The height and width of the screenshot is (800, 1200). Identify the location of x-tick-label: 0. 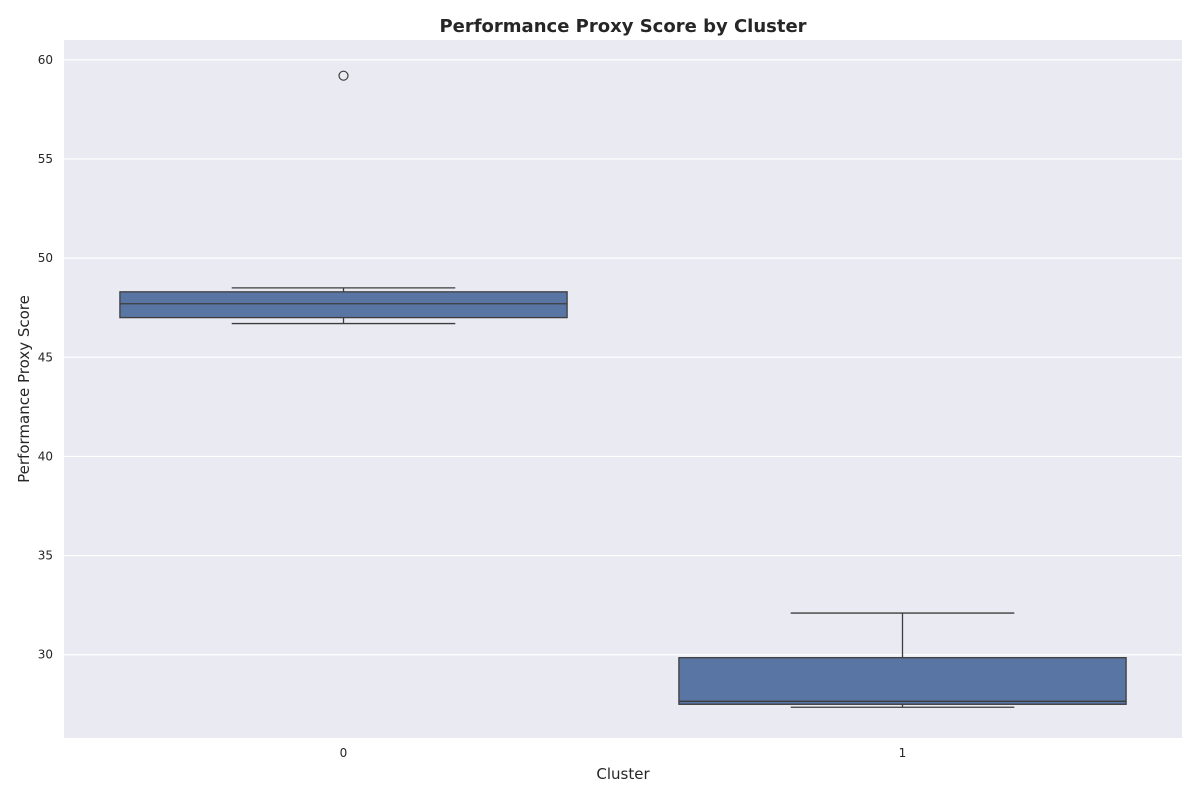
(344, 753).